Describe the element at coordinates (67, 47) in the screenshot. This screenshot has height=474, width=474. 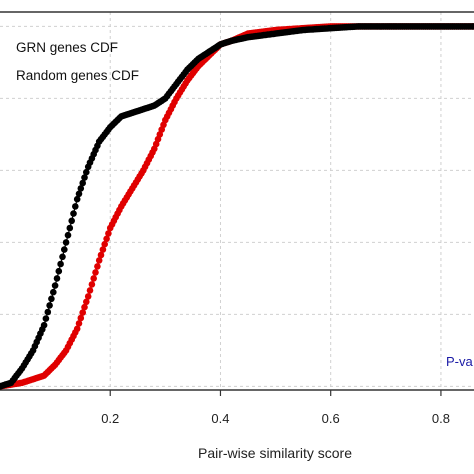
I see `legend-entry-grn: GRN genes CDF` at that location.